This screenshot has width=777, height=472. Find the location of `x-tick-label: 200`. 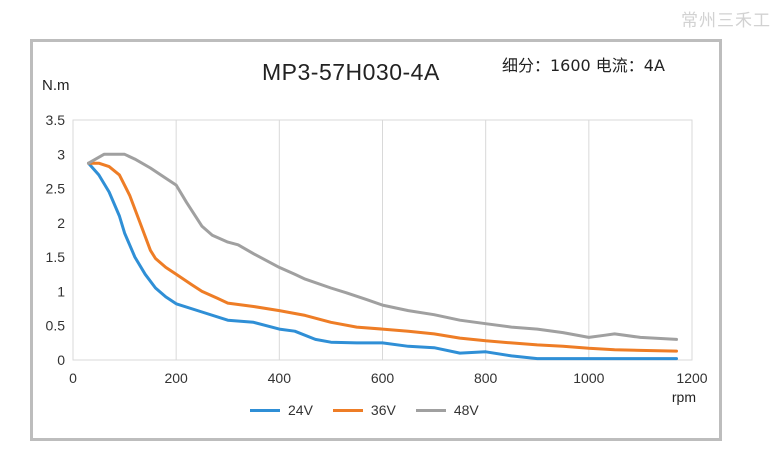

x-tick-label: 200 is located at coordinates (176, 378).